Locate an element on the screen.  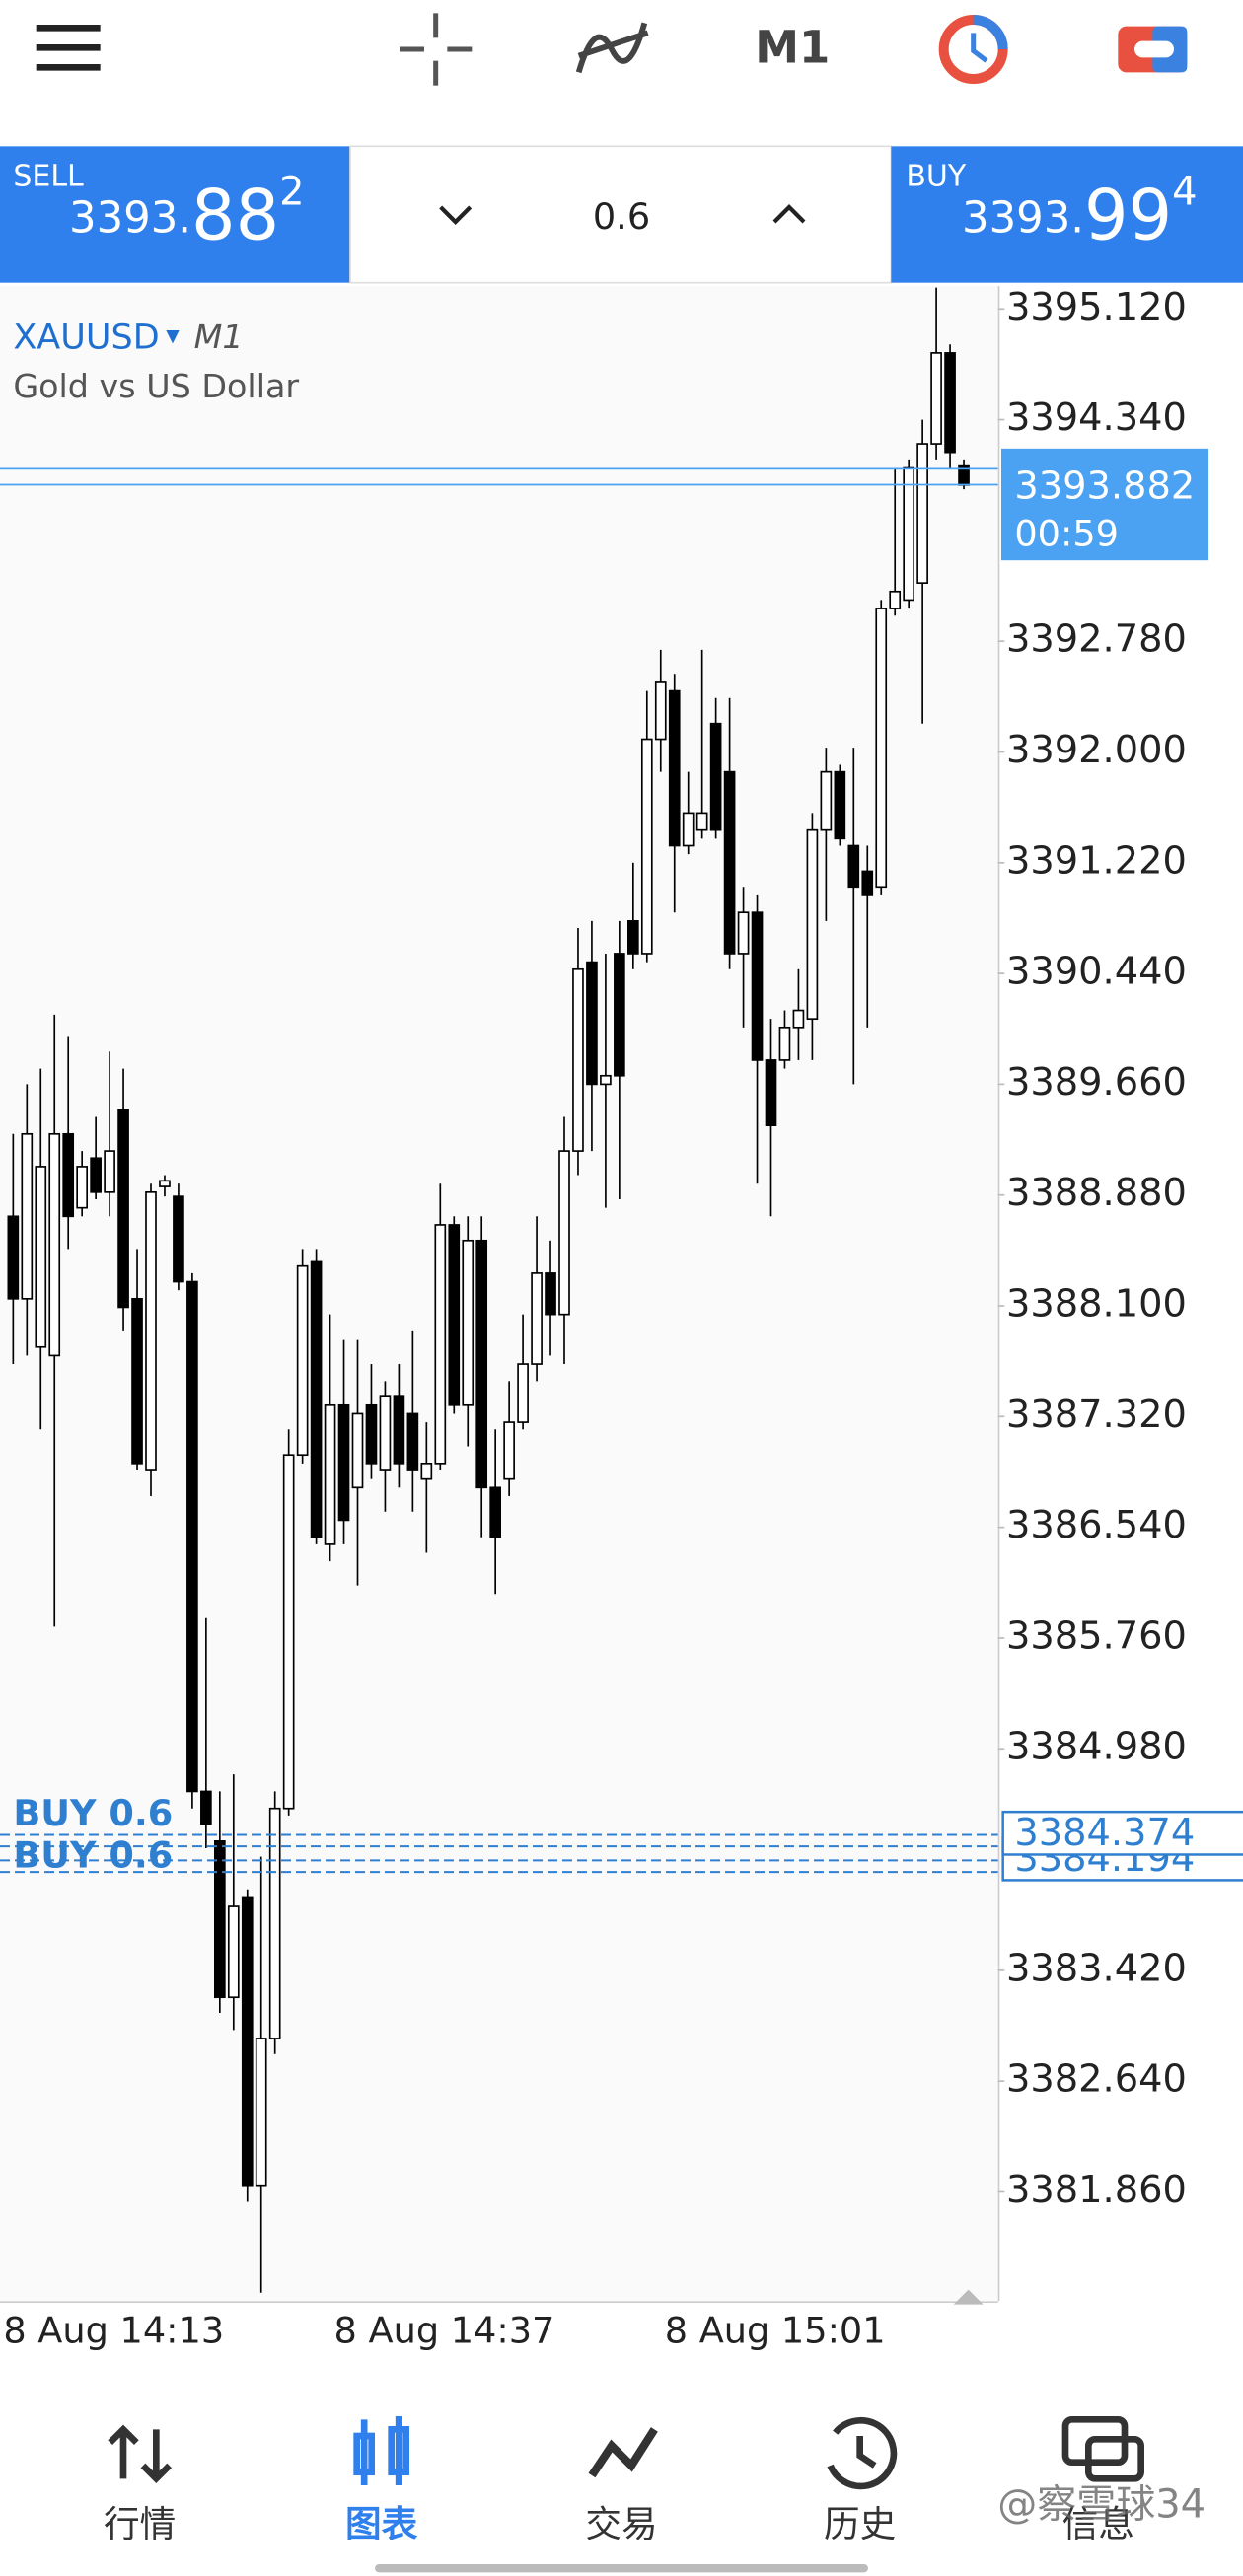
buy-button is located at coordinates (1067, 214).